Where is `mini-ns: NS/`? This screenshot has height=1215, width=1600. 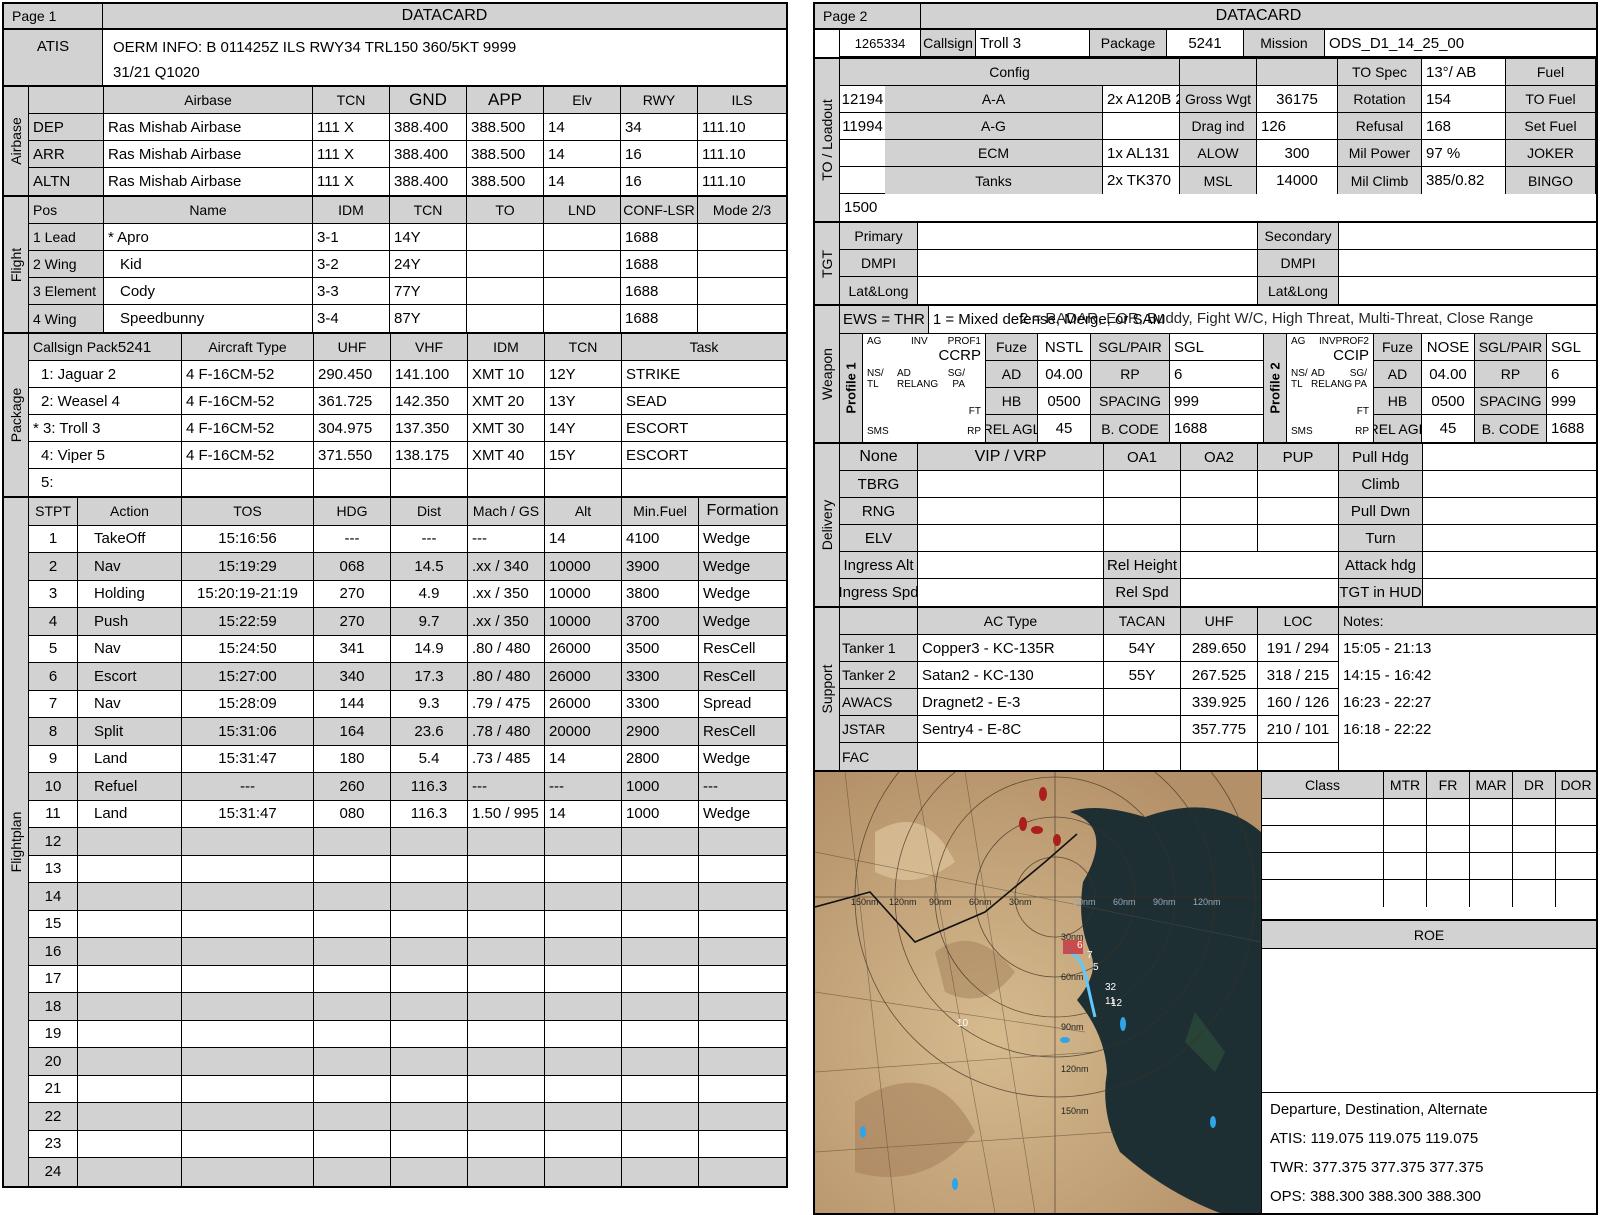
mini-ns: NS/ is located at coordinates (875, 373).